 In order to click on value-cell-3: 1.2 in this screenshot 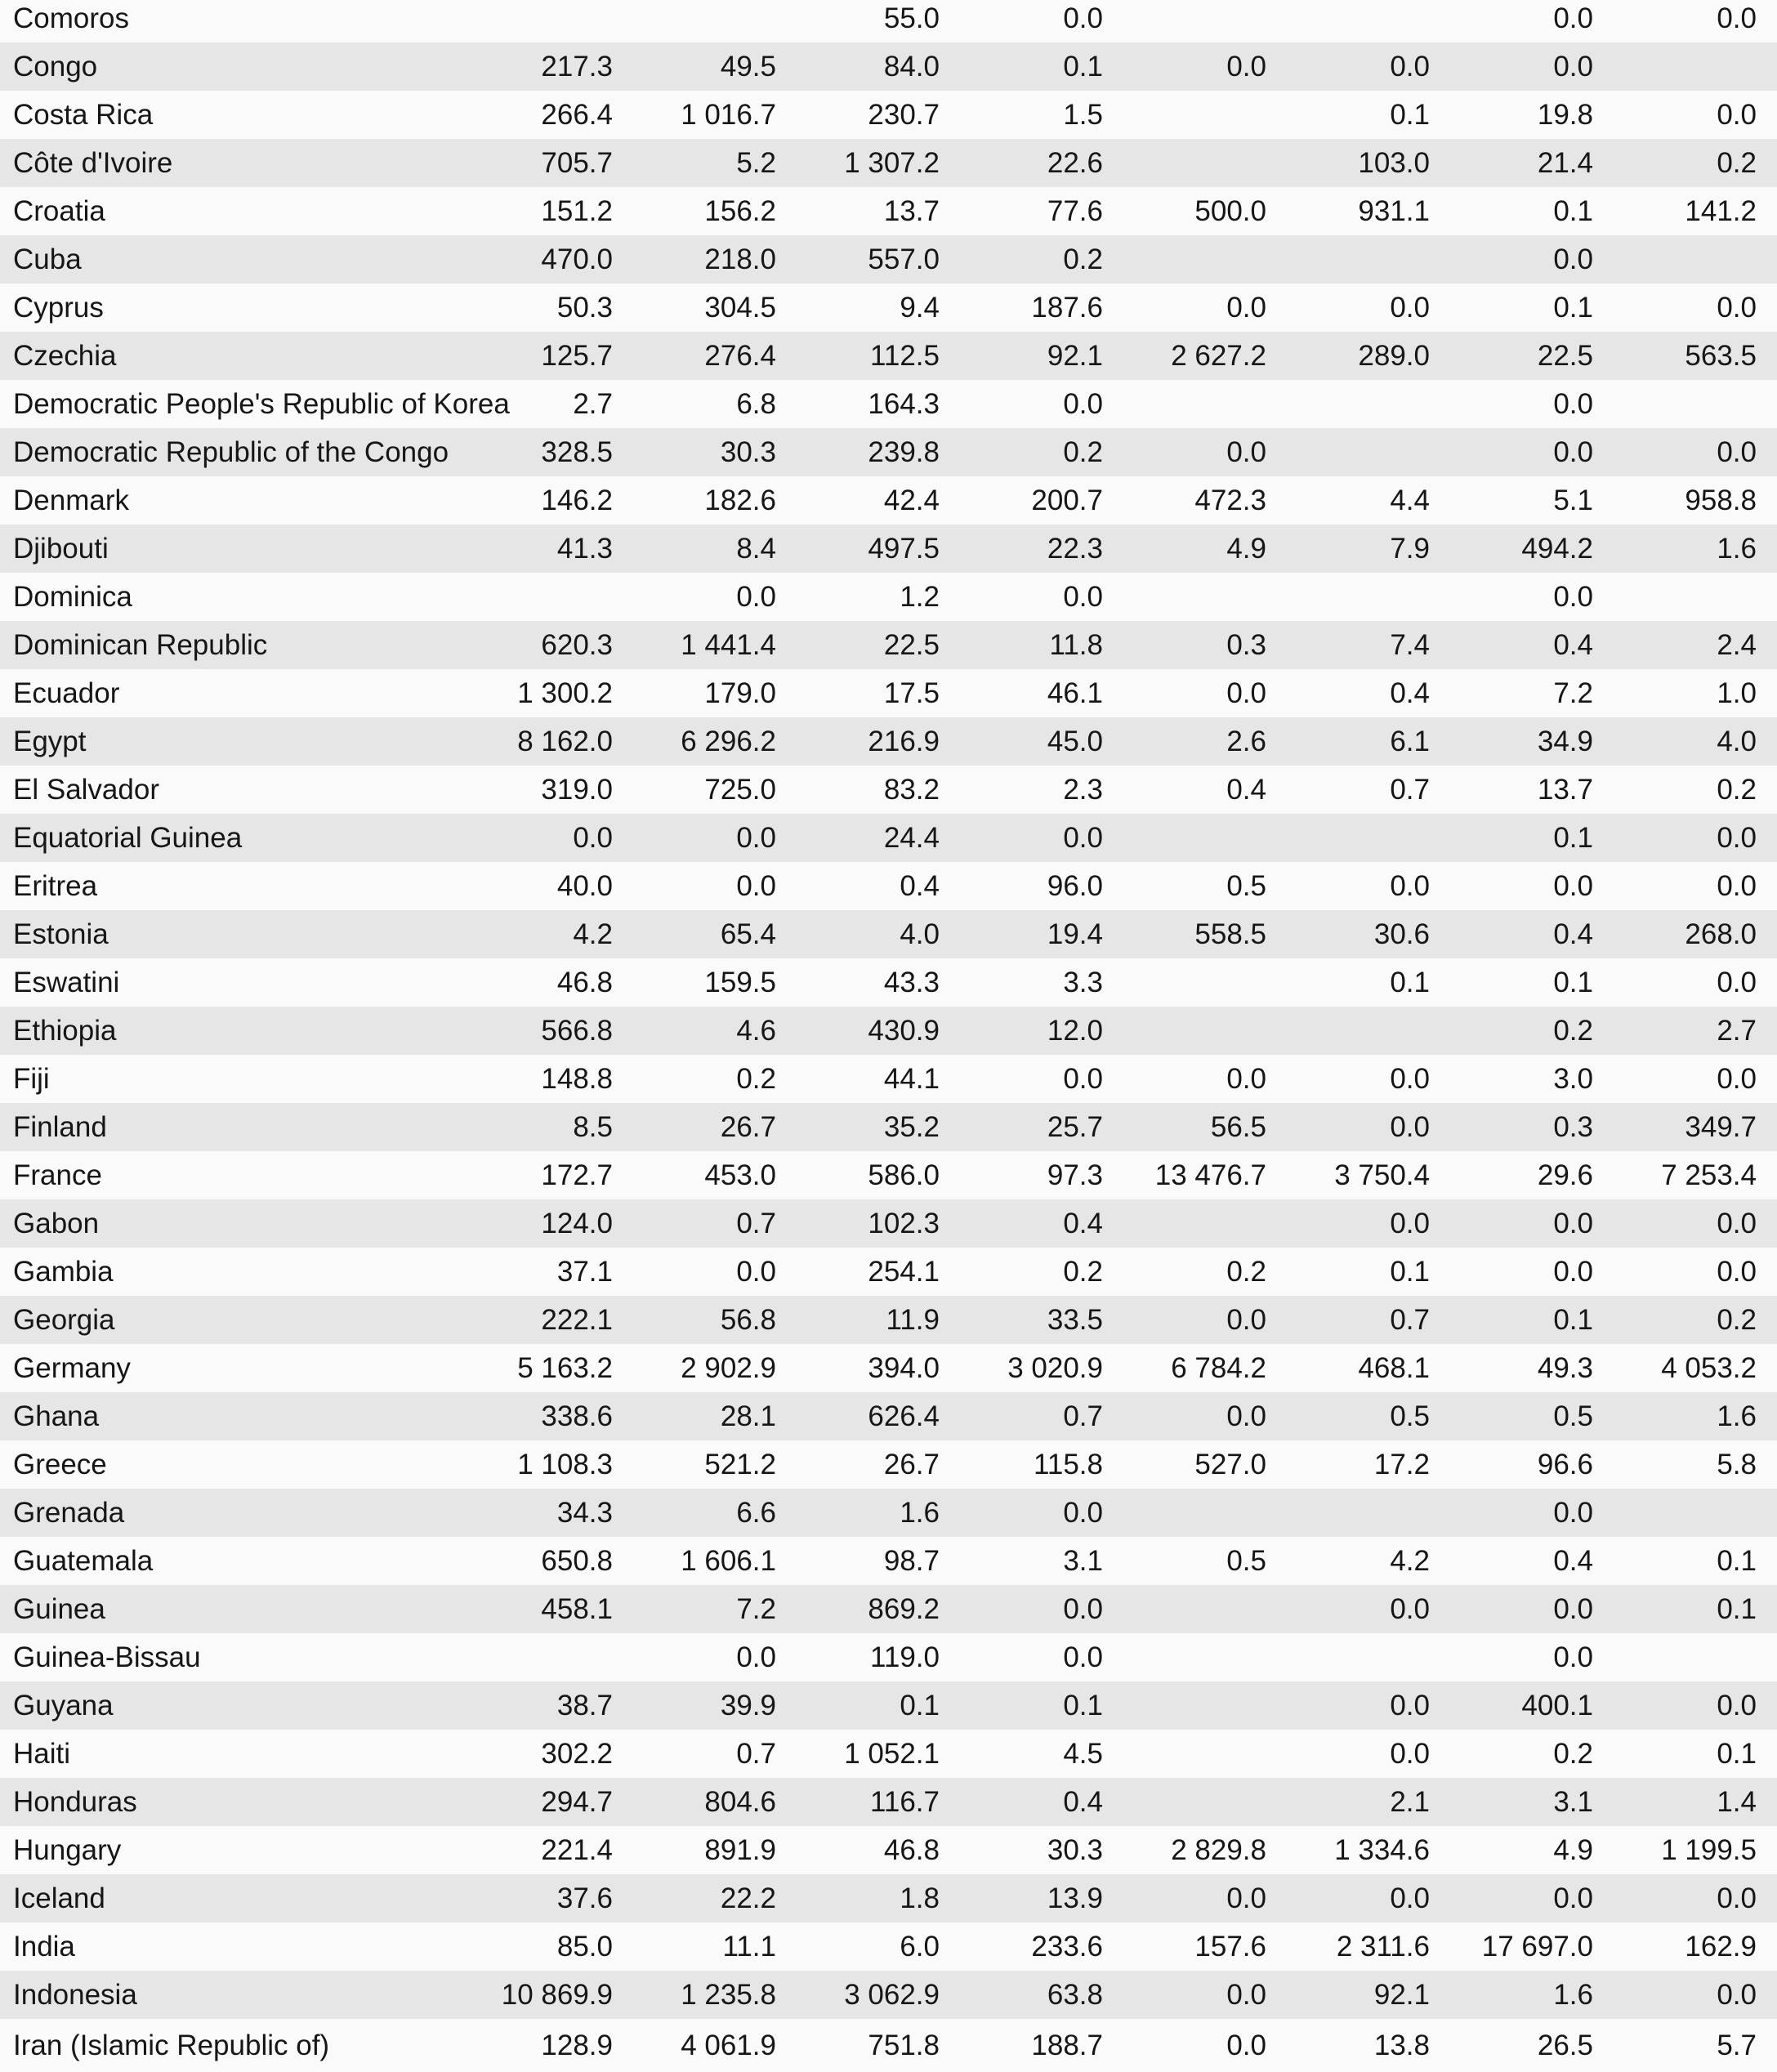, I will do `click(920, 597)`.